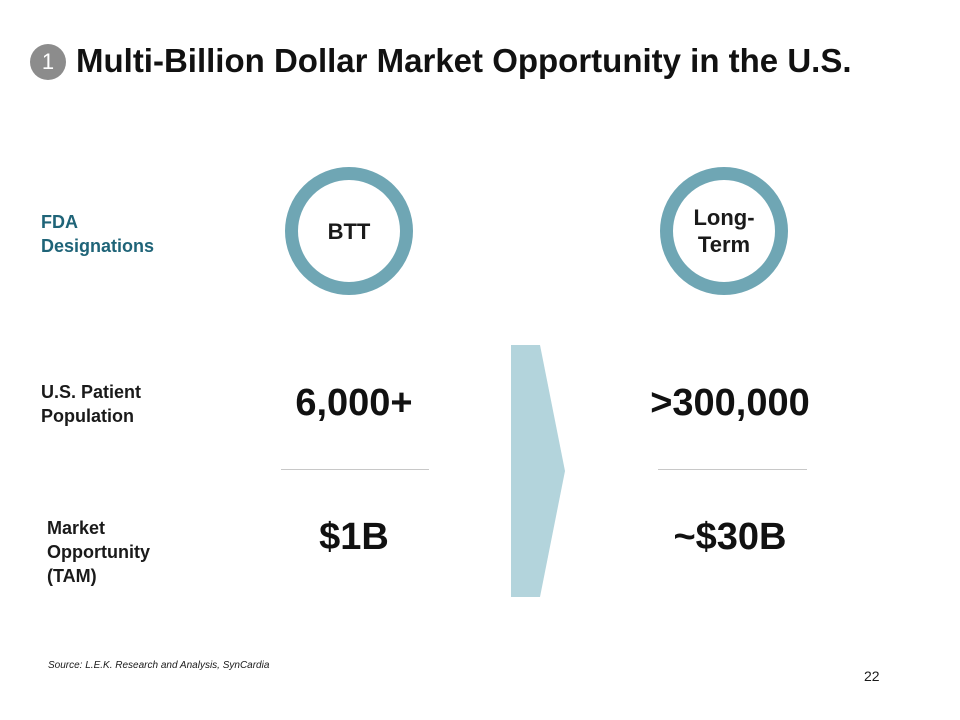 The image size is (960, 720). What do you see at coordinates (87, 416) in the screenshot?
I see `population-label-line-2: Population` at bounding box center [87, 416].